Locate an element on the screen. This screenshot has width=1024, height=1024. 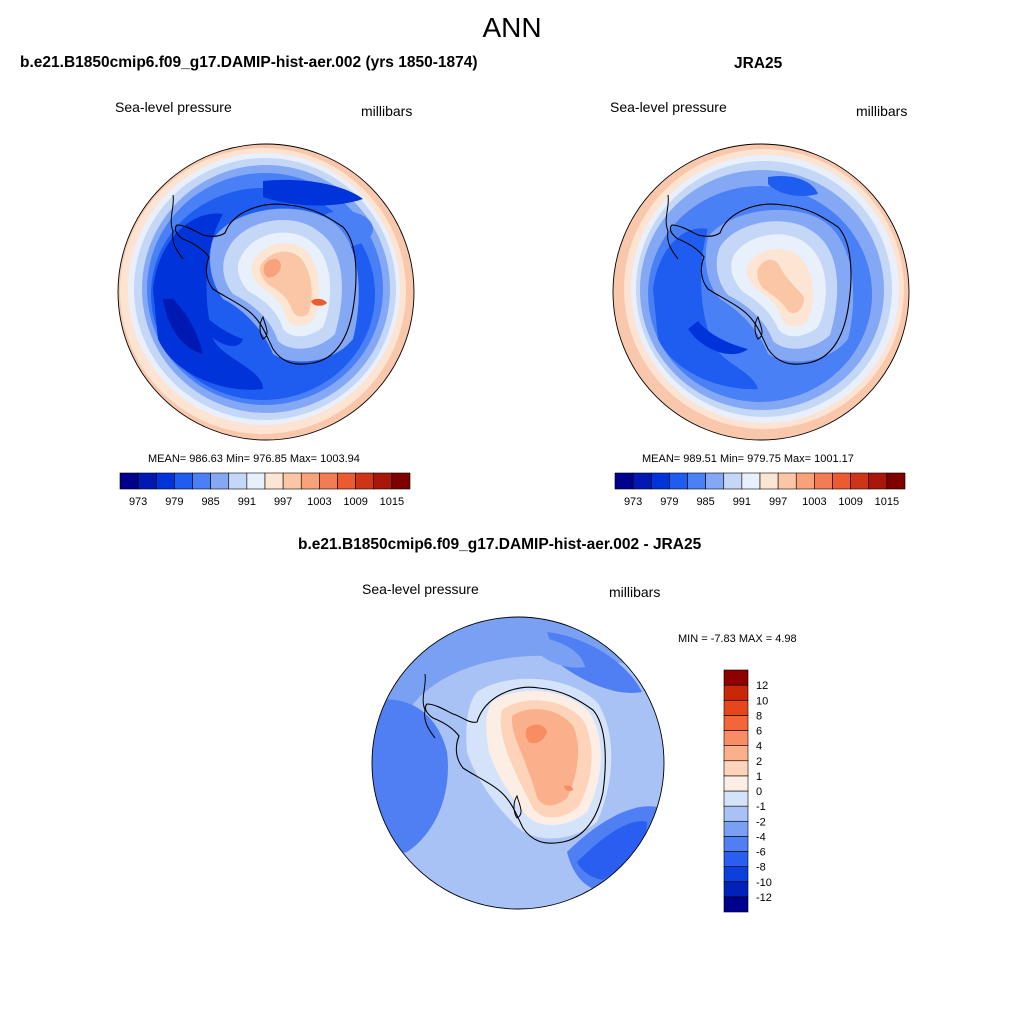
colorbar-difference-tick-label: 10 is located at coordinates (762, 701).